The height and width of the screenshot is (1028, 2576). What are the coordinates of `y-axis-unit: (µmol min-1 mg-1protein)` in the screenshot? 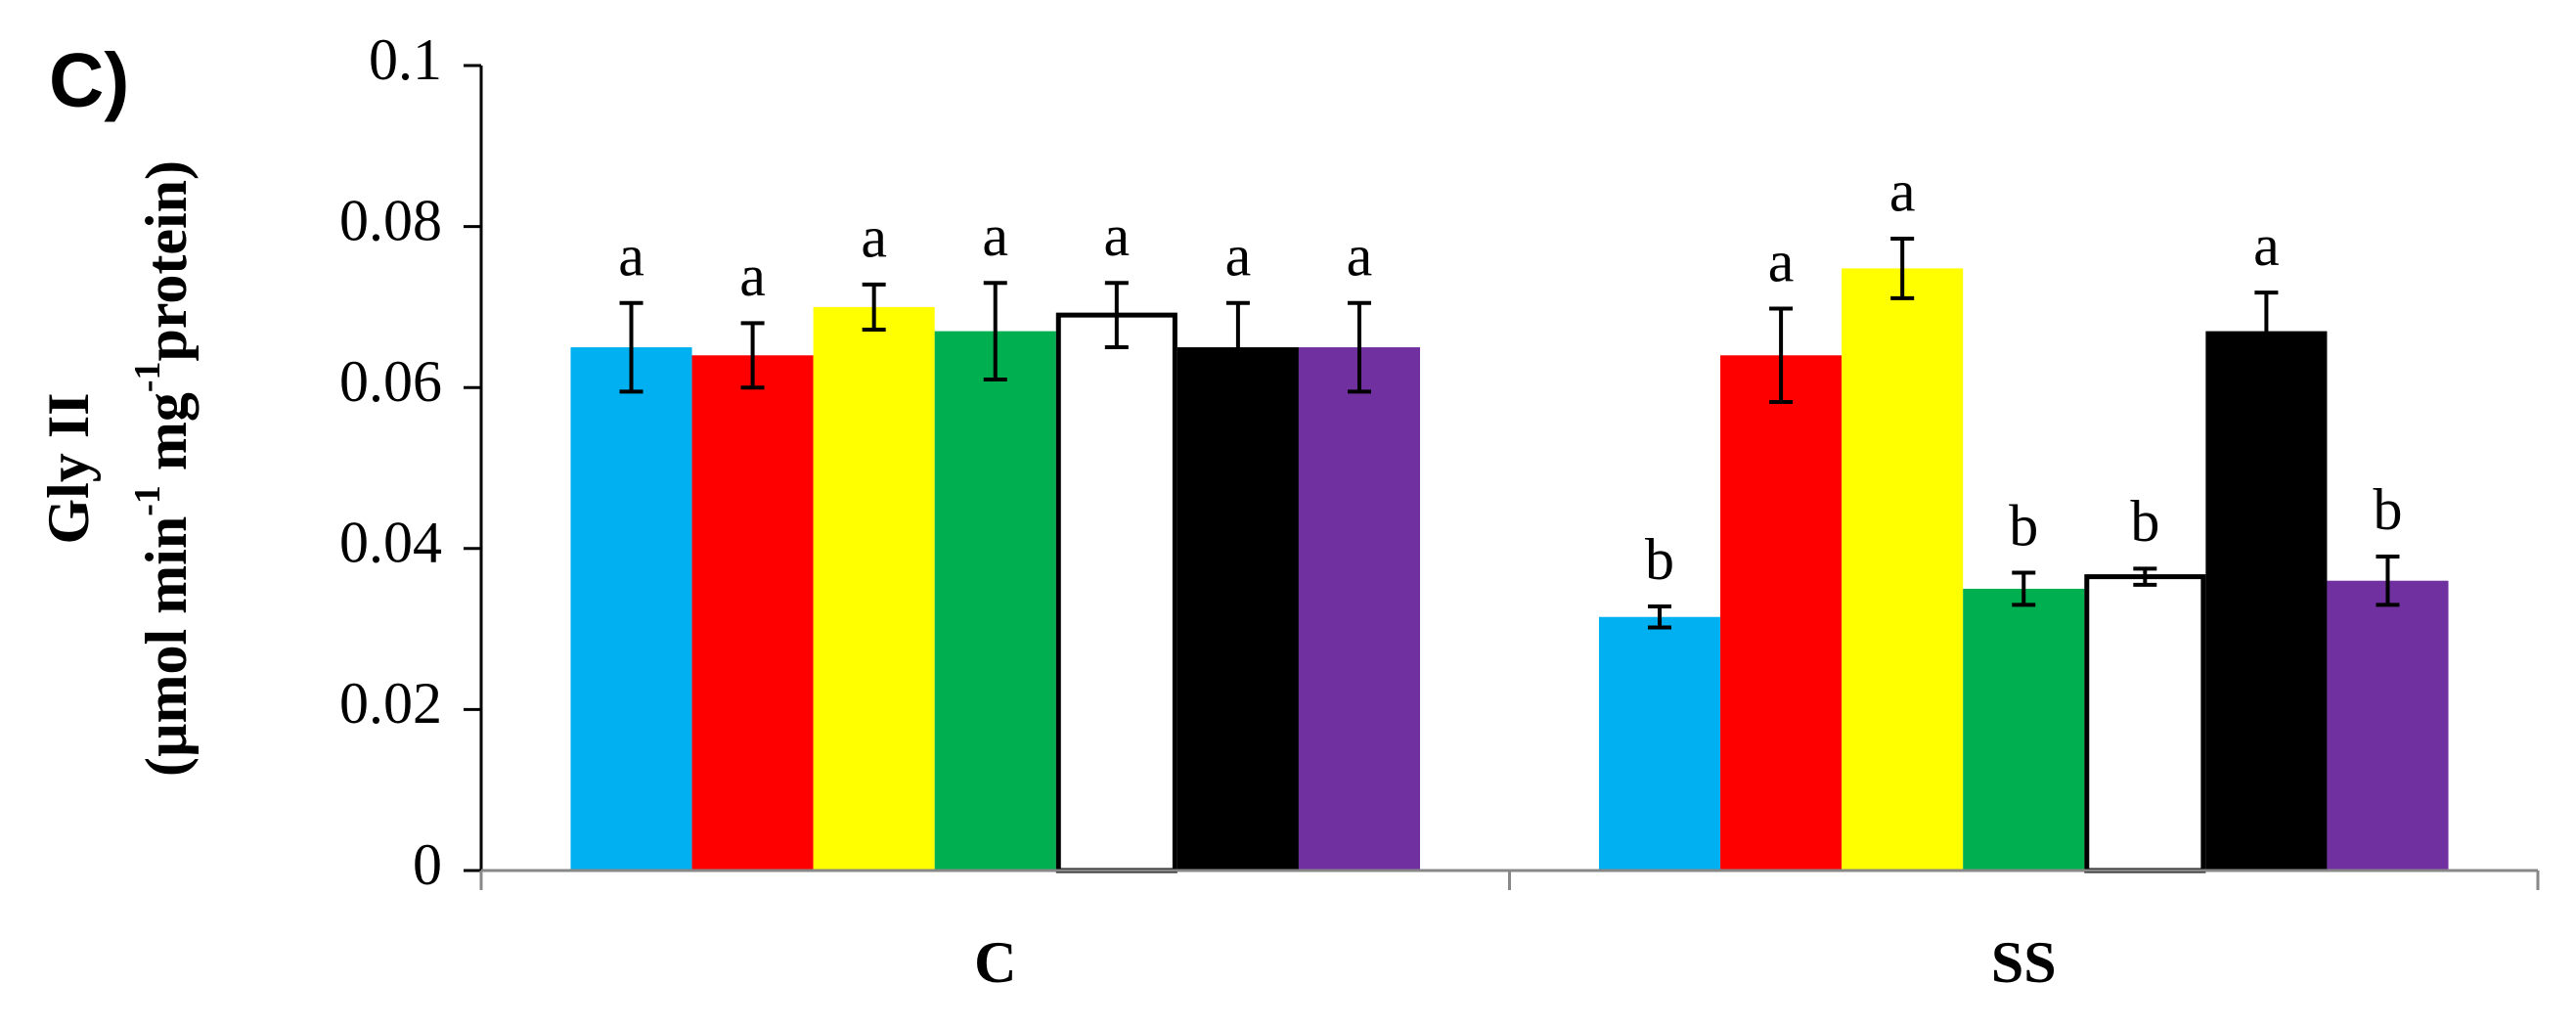 It's located at (163, 468).